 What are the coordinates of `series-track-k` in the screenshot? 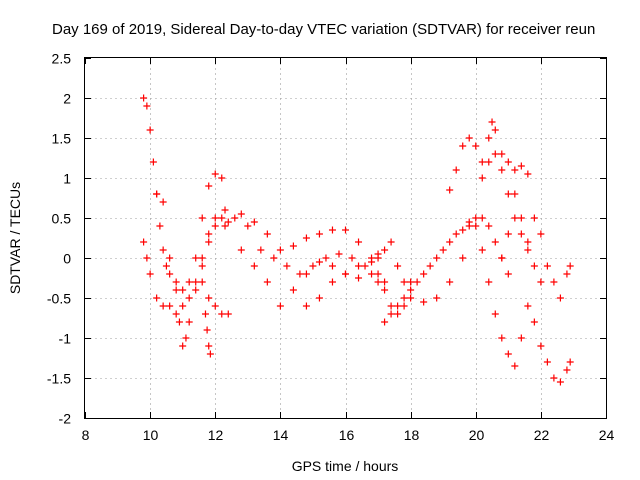 It's located at (430, 270).